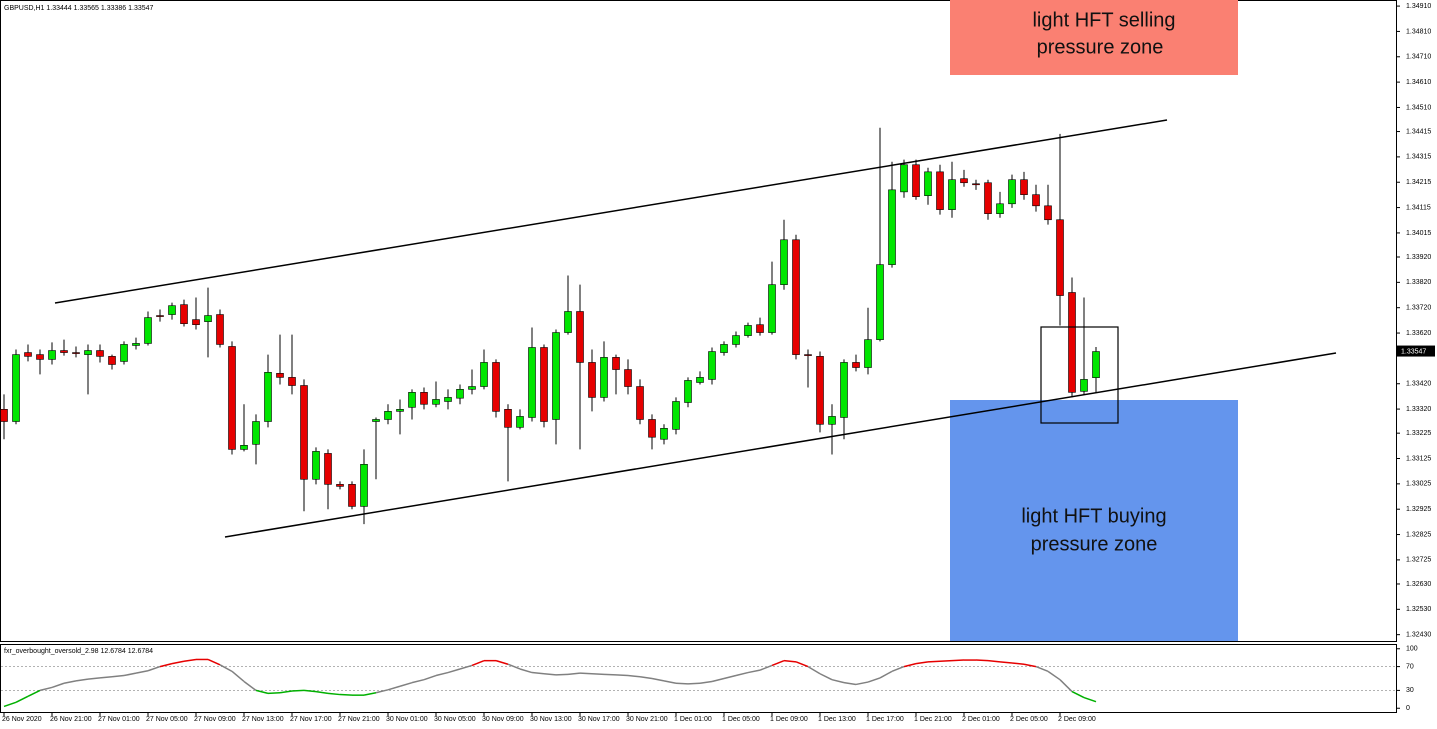  Describe the element at coordinates (263, 719) in the screenshot. I see `x-tick-label: 27 Nov 13:00` at that location.